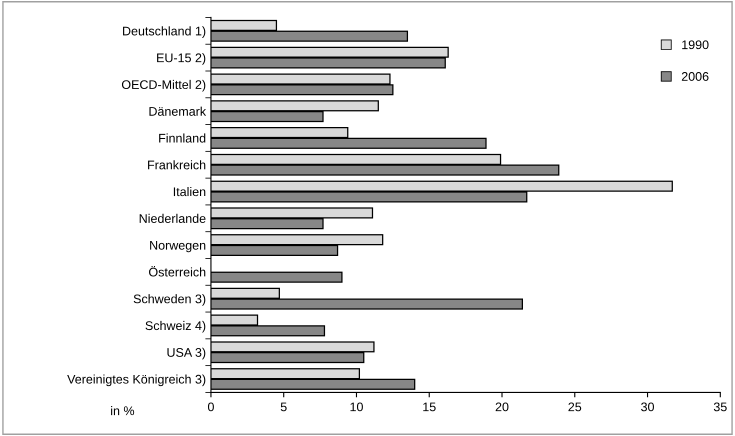  Describe the element at coordinates (177, 165) in the screenshot. I see `y-tick-label: Frankreich` at that location.